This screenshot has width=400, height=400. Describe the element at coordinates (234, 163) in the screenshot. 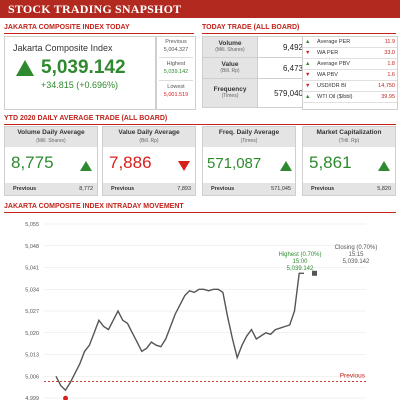

I see `card-value: 571,087` at that location.